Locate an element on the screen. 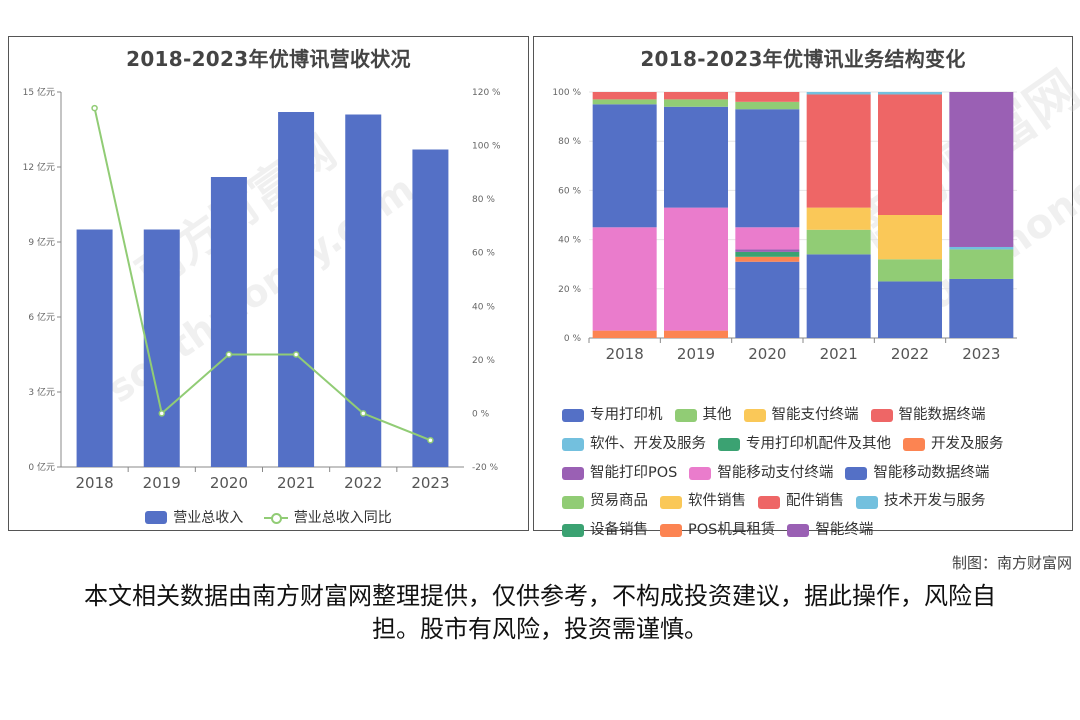 This screenshot has height=720, width=1080. legend-item: 智能打印POS is located at coordinates (619, 474).